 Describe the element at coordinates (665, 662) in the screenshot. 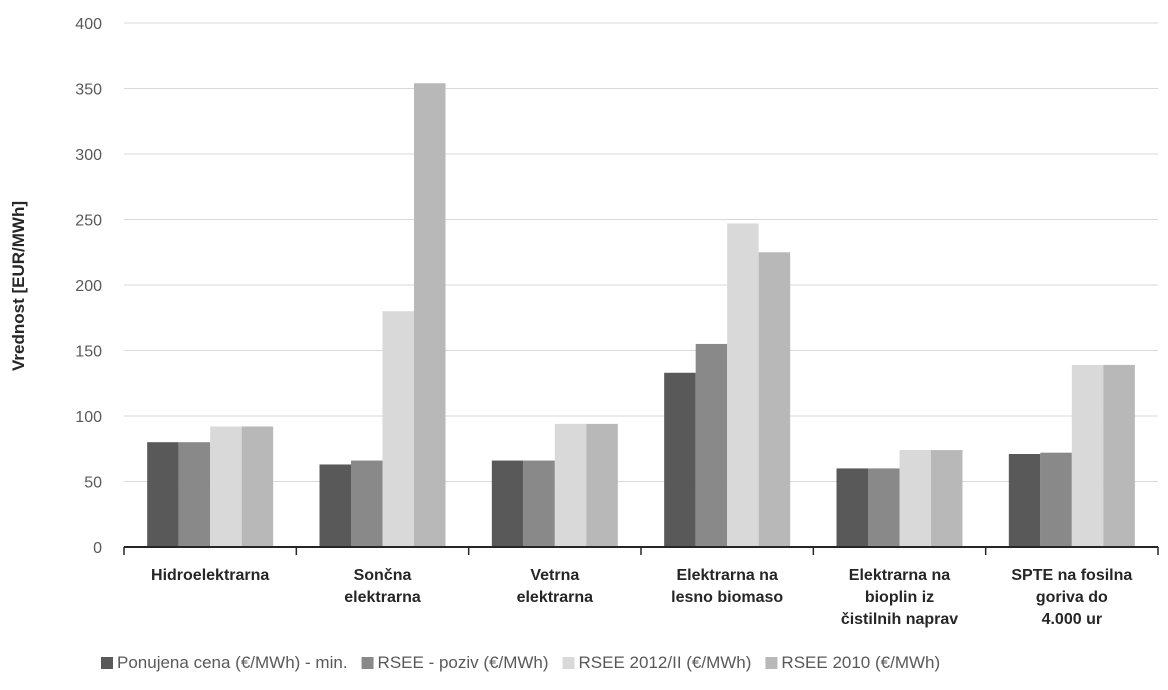

I see `legend-entry: RSEE 2012/II (€/MWh)` at that location.